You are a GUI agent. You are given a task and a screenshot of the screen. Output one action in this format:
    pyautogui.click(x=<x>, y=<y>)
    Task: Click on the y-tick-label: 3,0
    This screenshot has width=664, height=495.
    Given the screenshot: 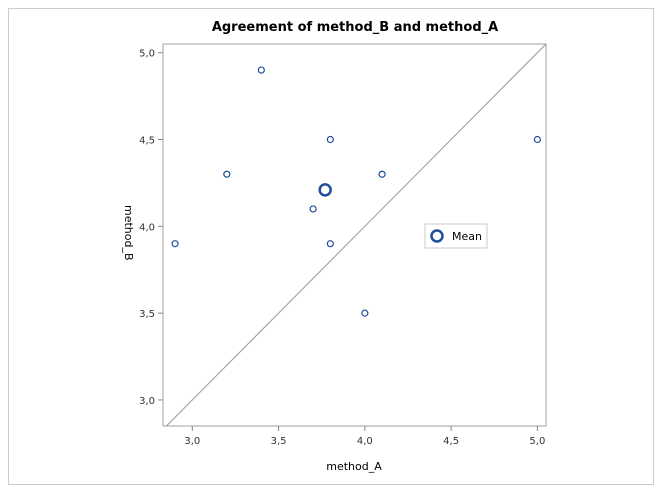 What is the action you would take?
    pyautogui.click(x=147, y=401)
    